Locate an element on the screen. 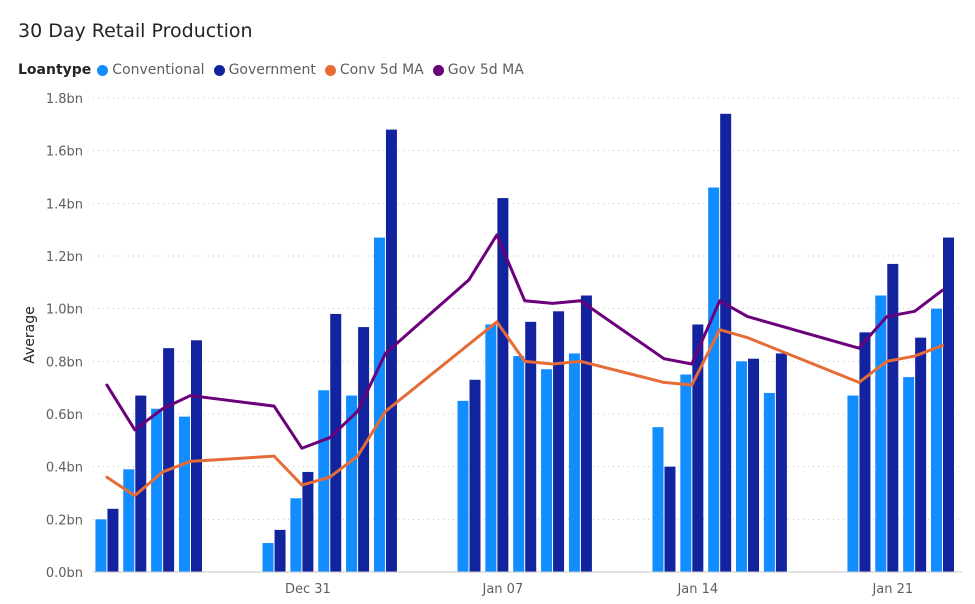  legend-label-conventional: Conventional is located at coordinates (158, 70).